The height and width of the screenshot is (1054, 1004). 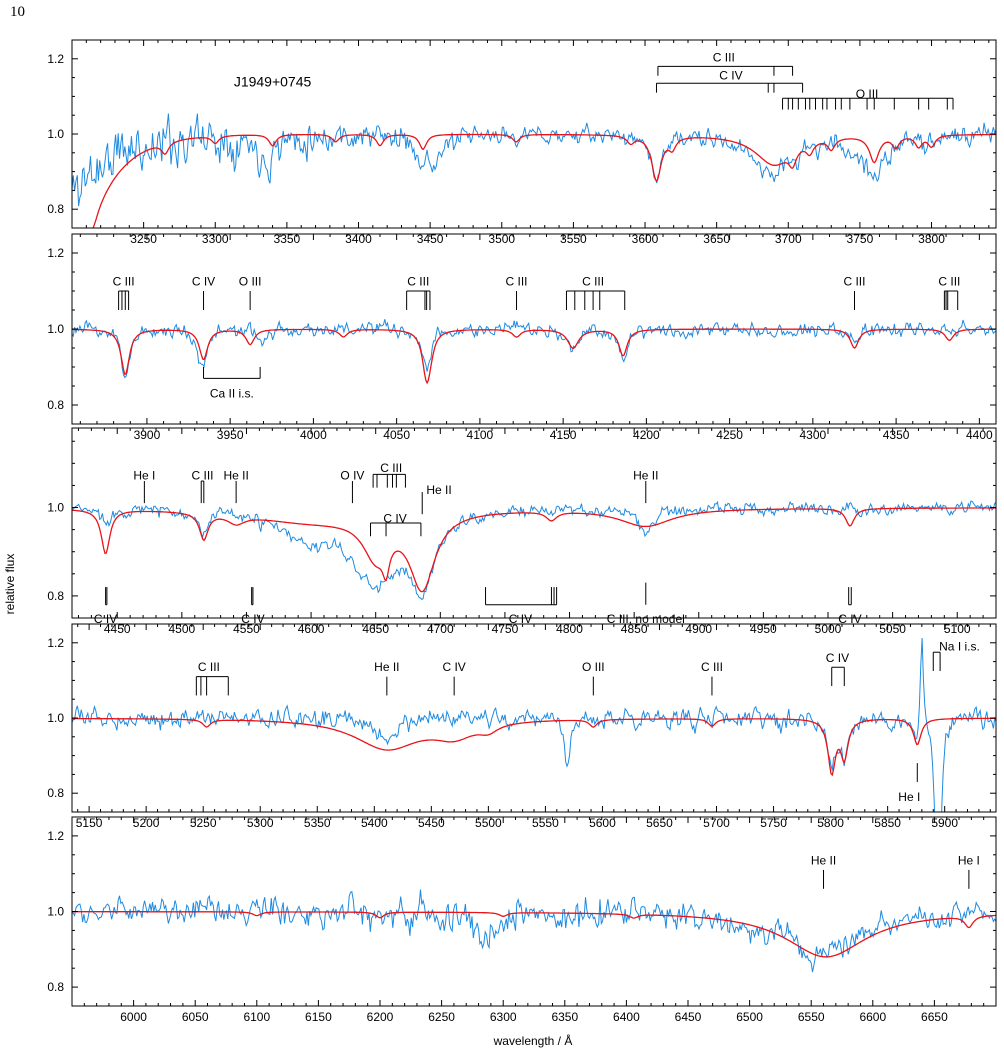 I want to click on x-axis-label: wavelength / Å, so click(x=533, y=1041).